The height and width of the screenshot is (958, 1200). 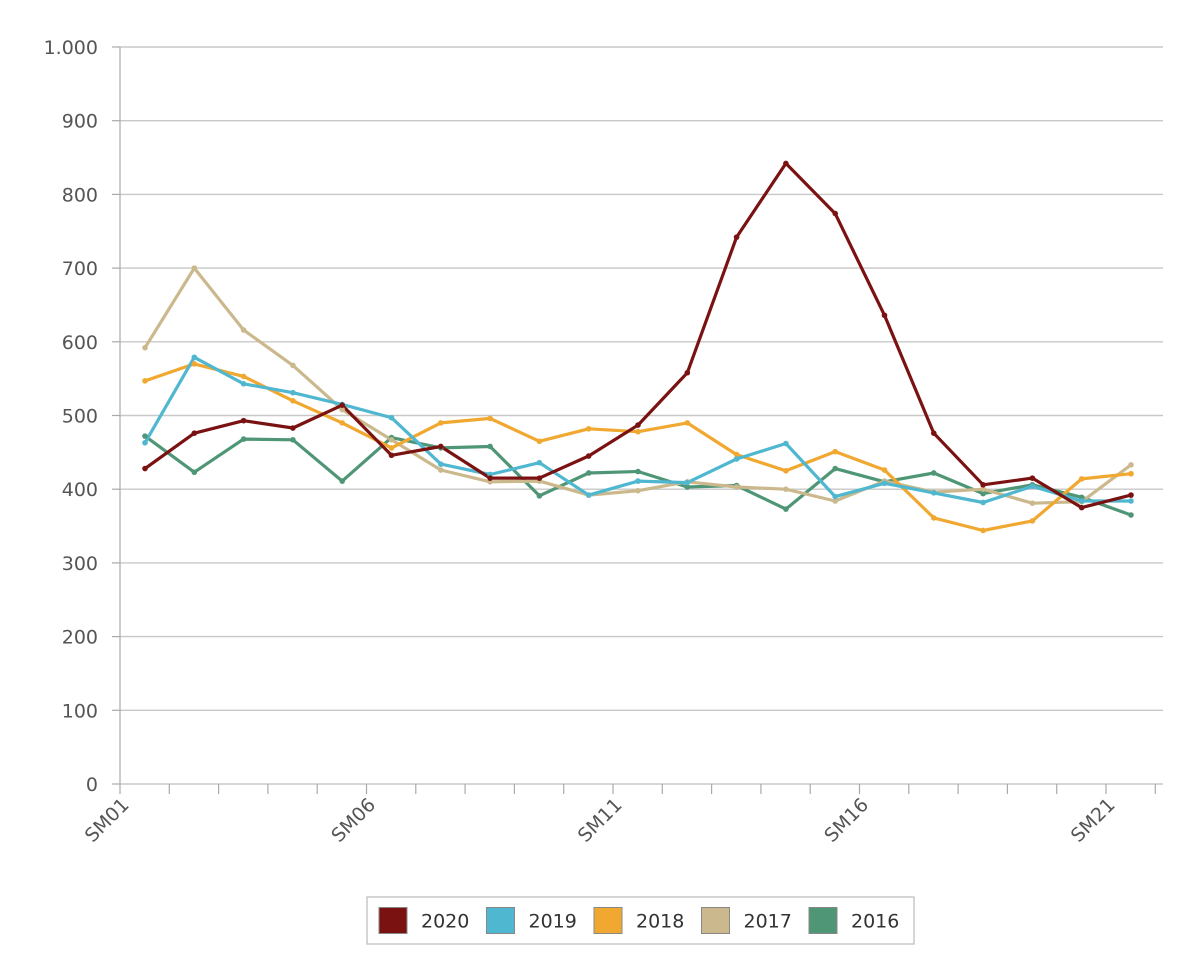 I want to click on y-tick-label: 100, so click(x=80, y=711).